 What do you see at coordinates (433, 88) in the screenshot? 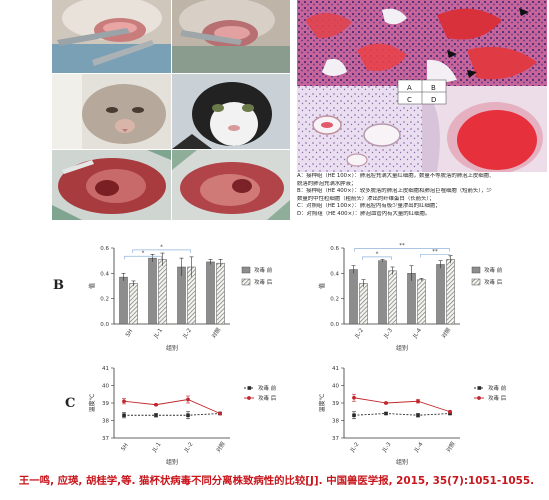
I see `quadrant-label-b: B` at bounding box center [433, 88].